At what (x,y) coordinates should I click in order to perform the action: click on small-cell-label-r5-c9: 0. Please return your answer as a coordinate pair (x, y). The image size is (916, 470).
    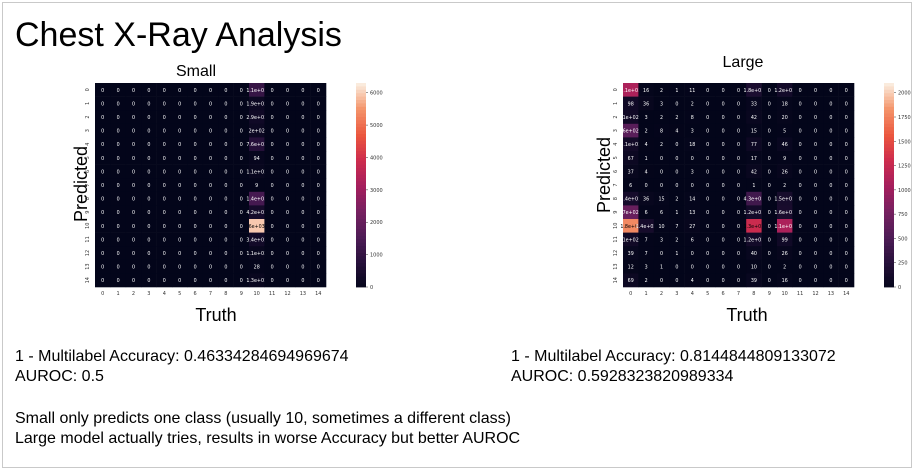
    Looking at the image, I should click on (241, 159).